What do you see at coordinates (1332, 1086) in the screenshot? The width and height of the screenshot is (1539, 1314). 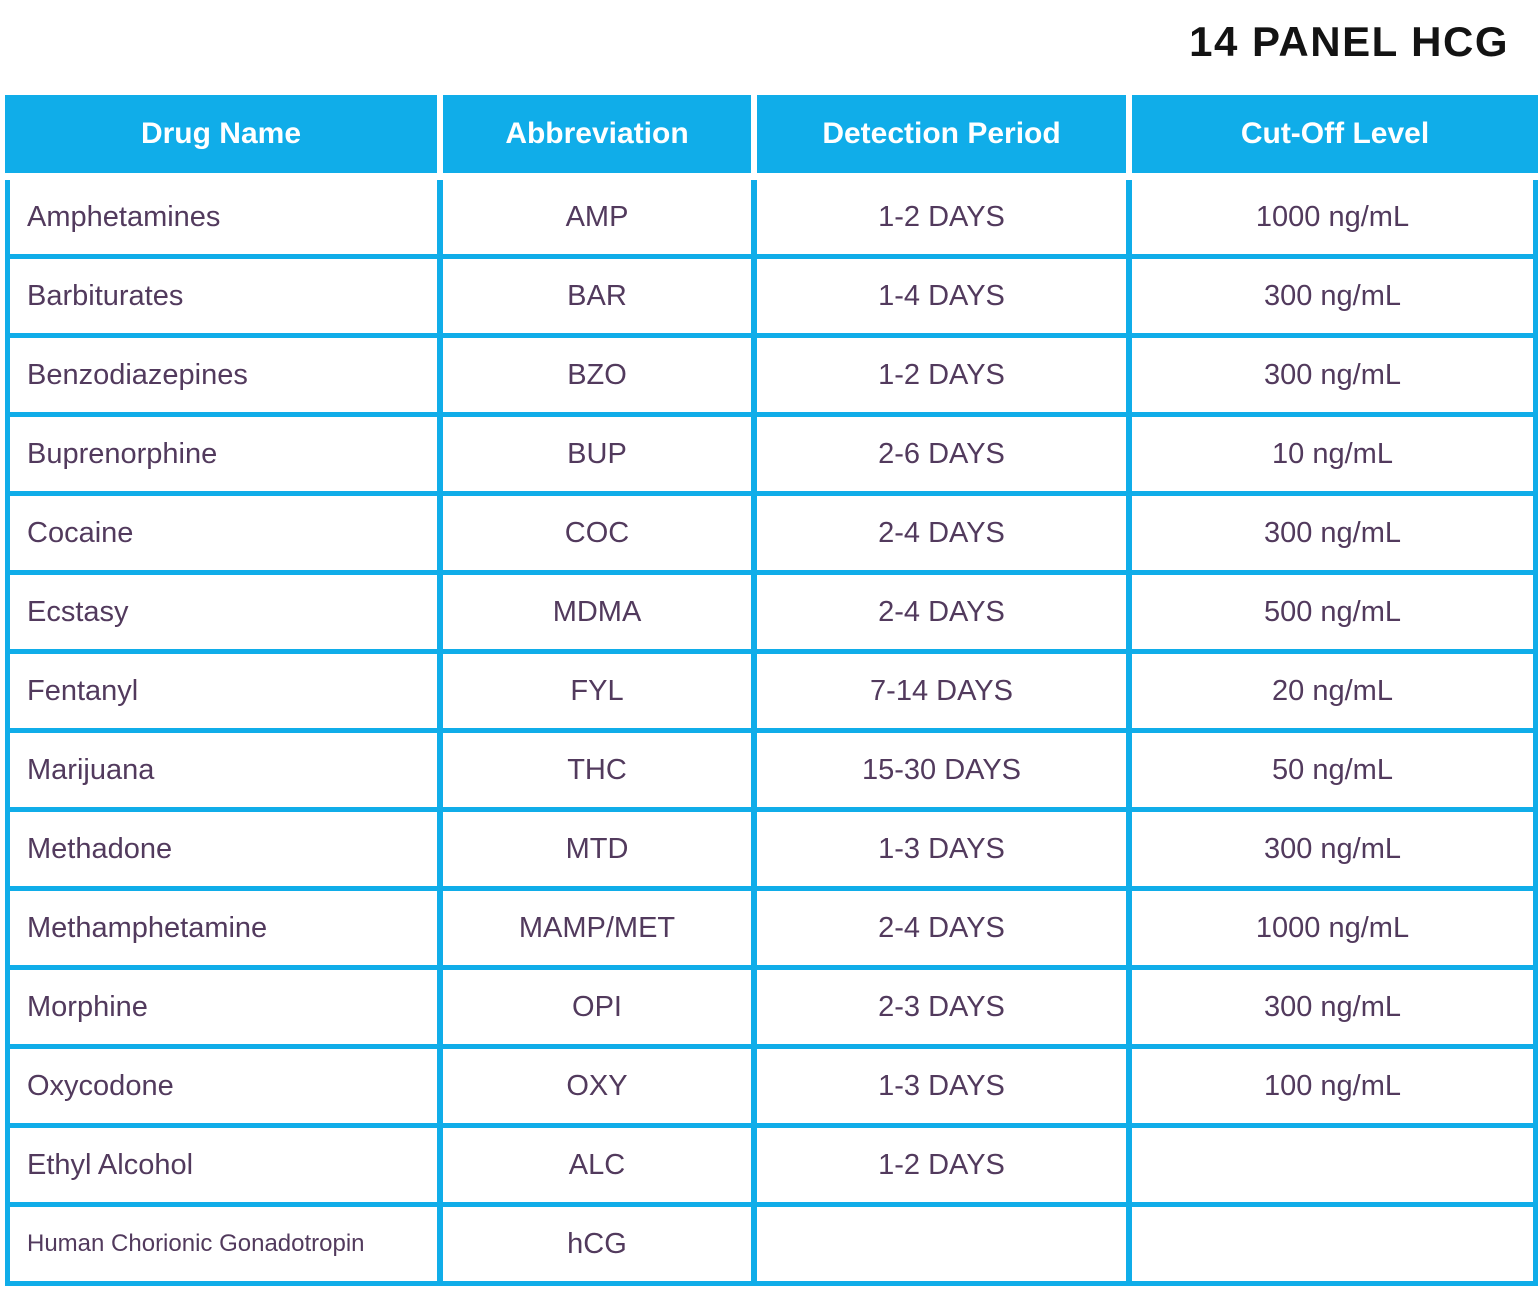 I see `cut-off-level-cell: 100 ng/mL` at bounding box center [1332, 1086].